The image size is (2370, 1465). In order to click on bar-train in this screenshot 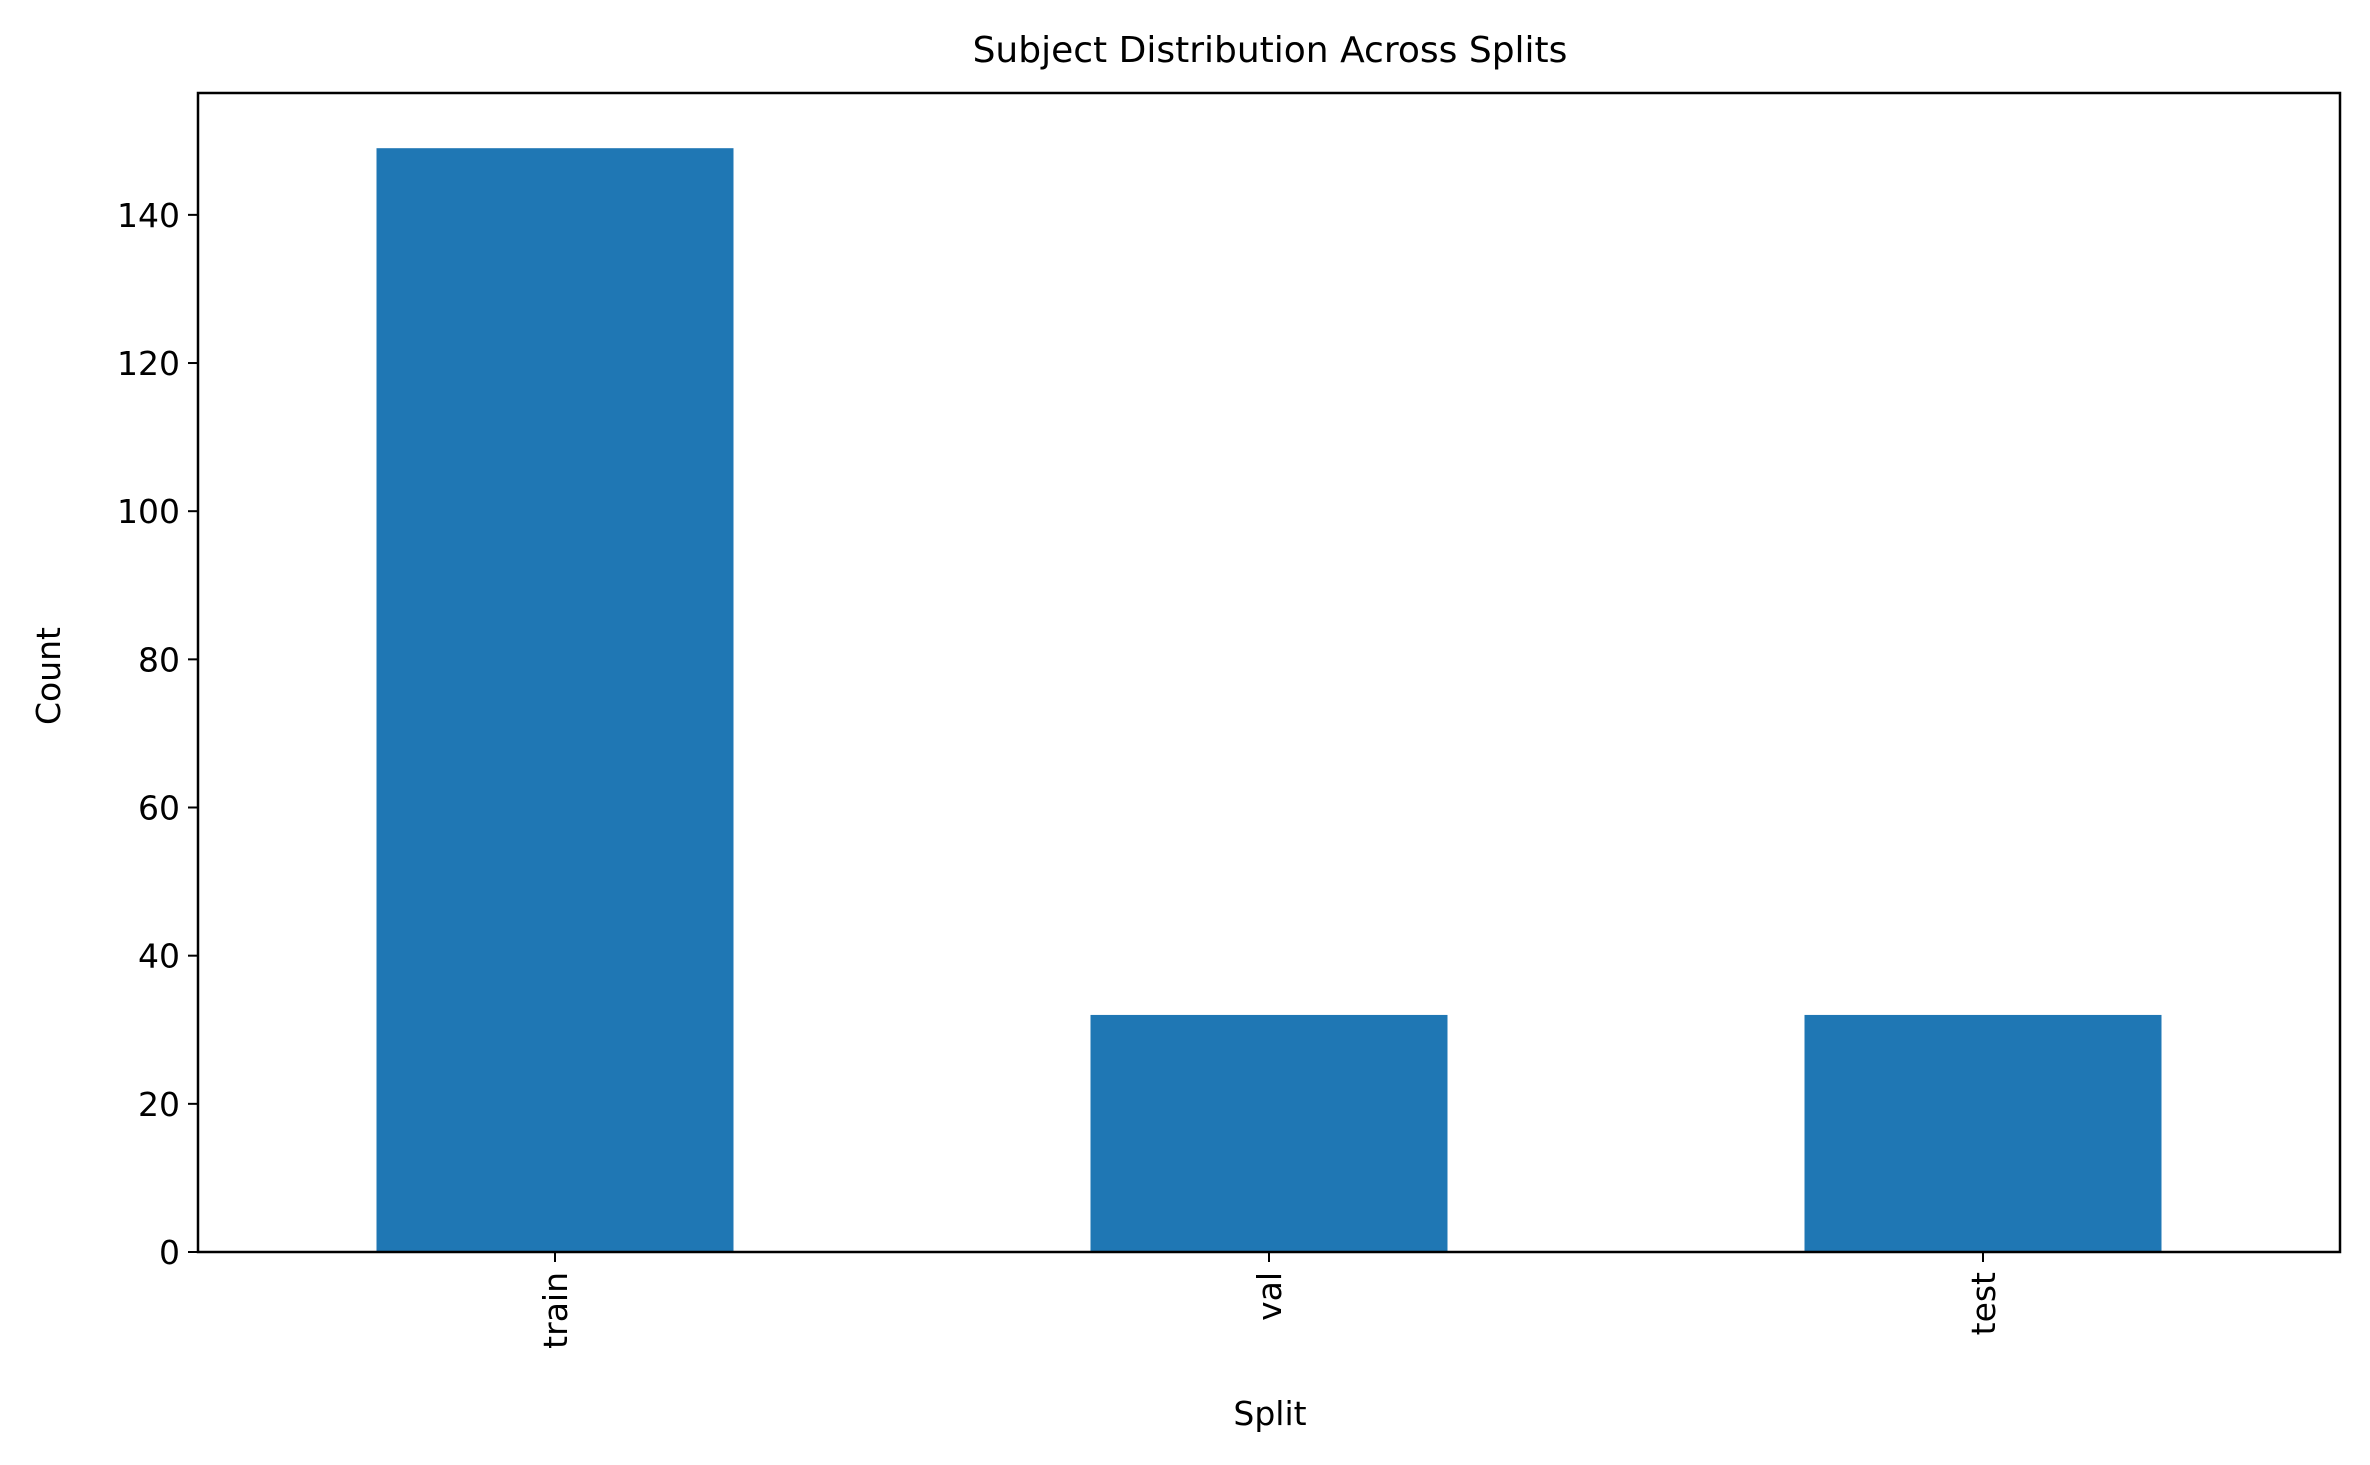, I will do `click(555, 700)`.